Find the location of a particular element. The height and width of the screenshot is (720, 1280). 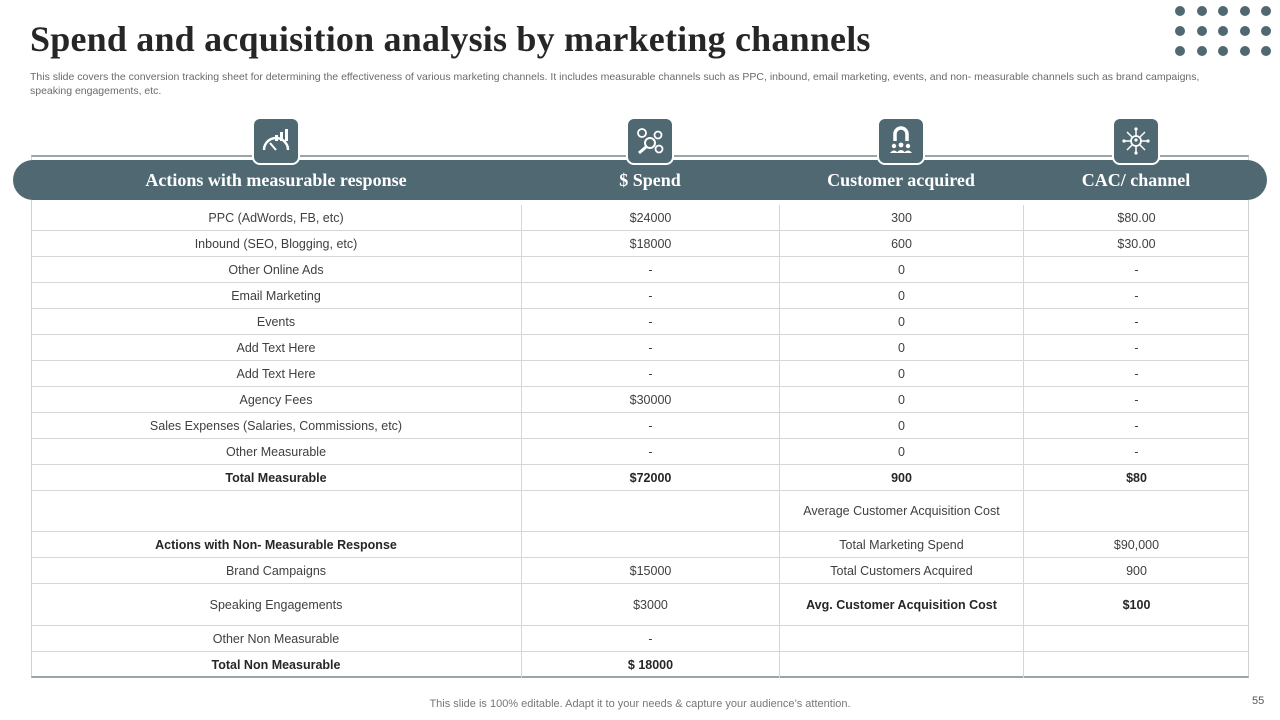

header-cac-channel: CAC/ channel is located at coordinates (1136, 180).